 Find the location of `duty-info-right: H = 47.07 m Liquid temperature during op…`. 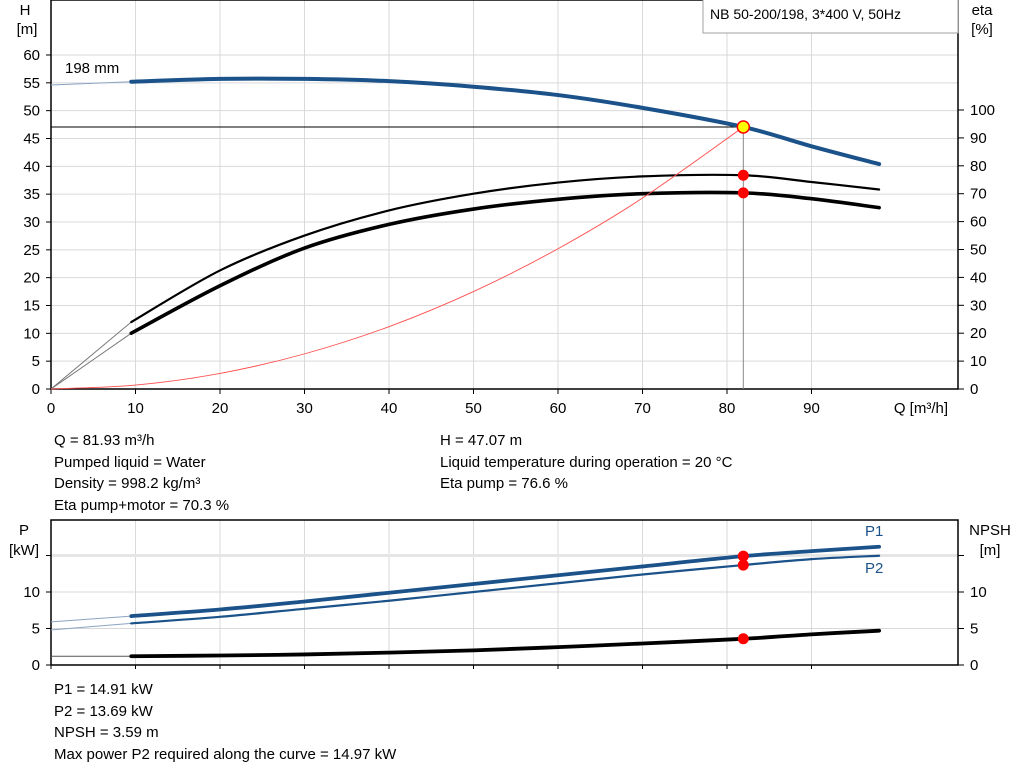

duty-info-right: H = 47.07 m Liquid temperature during op… is located at coordinates (586, 462).